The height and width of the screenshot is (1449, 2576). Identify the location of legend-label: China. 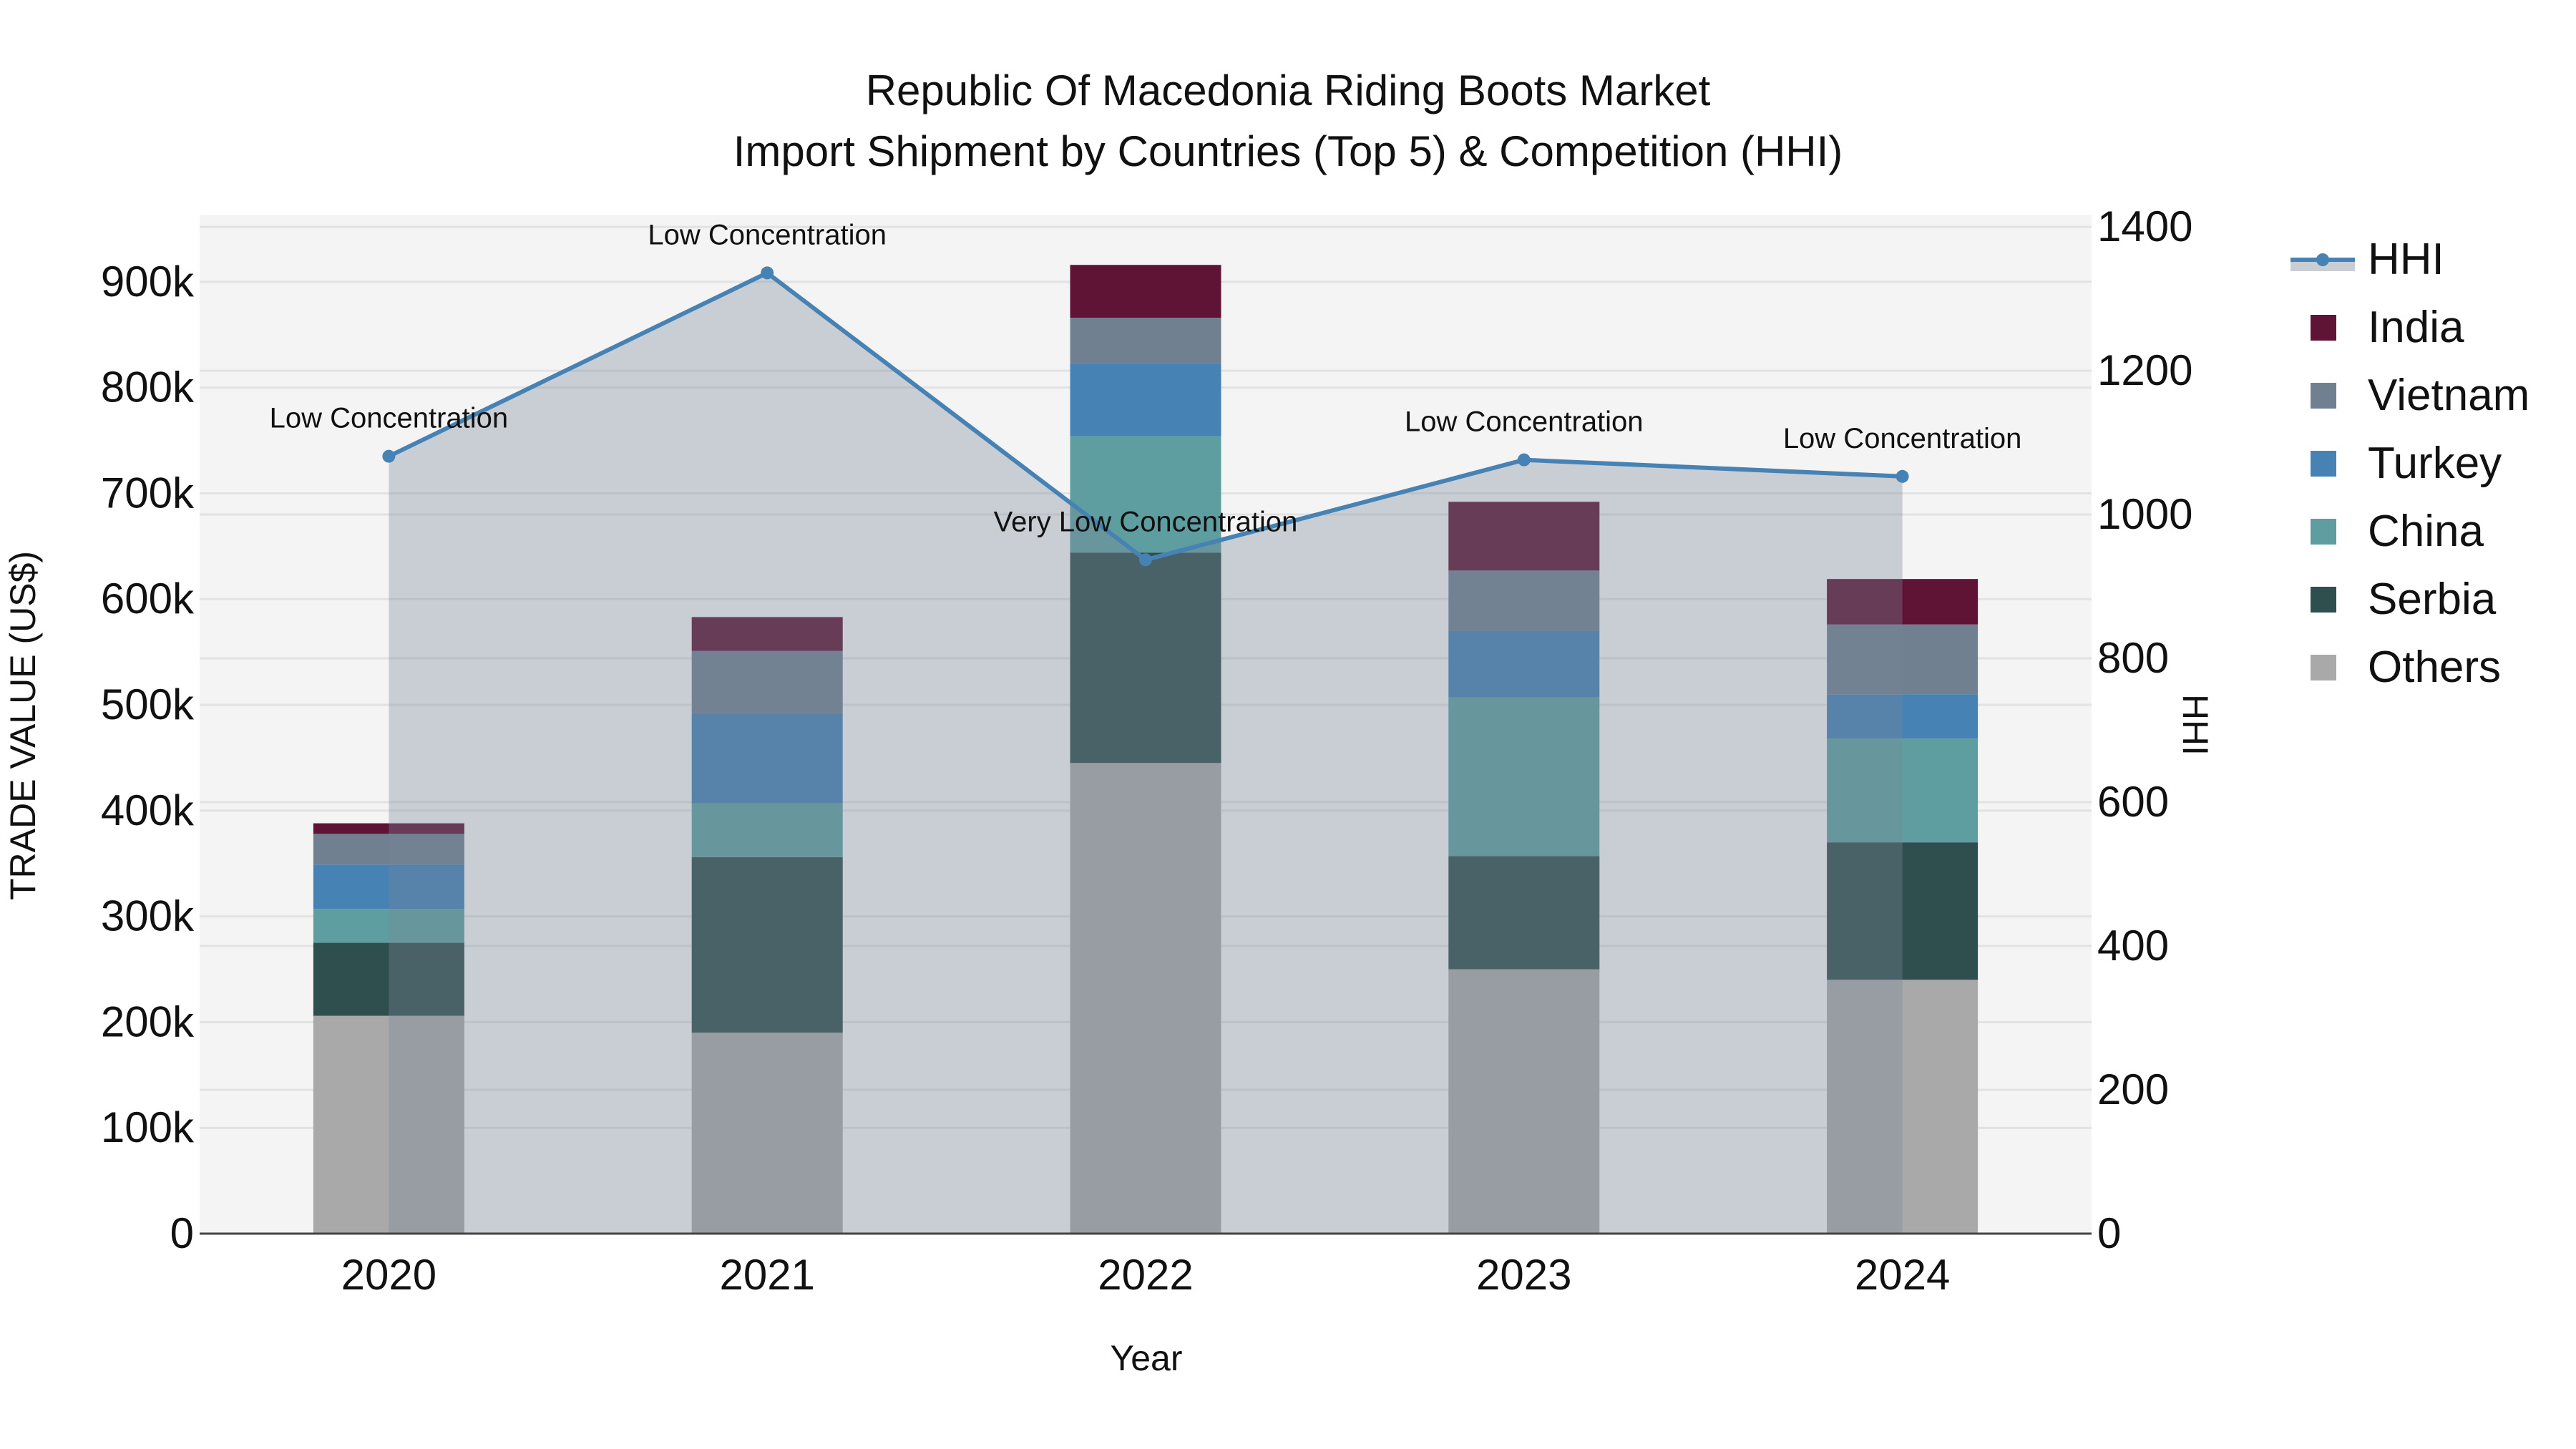
(2426, 531).